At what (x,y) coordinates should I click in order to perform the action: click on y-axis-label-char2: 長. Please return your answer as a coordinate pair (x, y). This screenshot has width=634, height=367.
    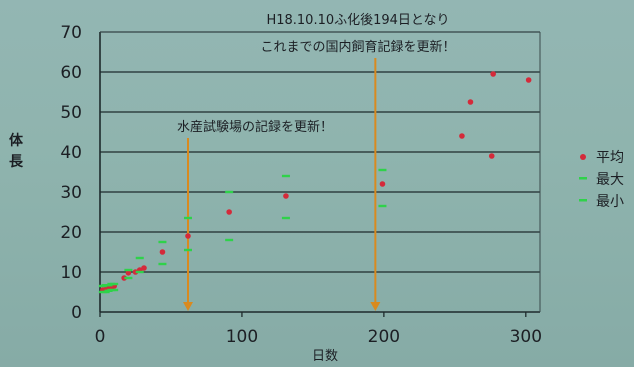
    Looking at the image, I should click on (16, 162).